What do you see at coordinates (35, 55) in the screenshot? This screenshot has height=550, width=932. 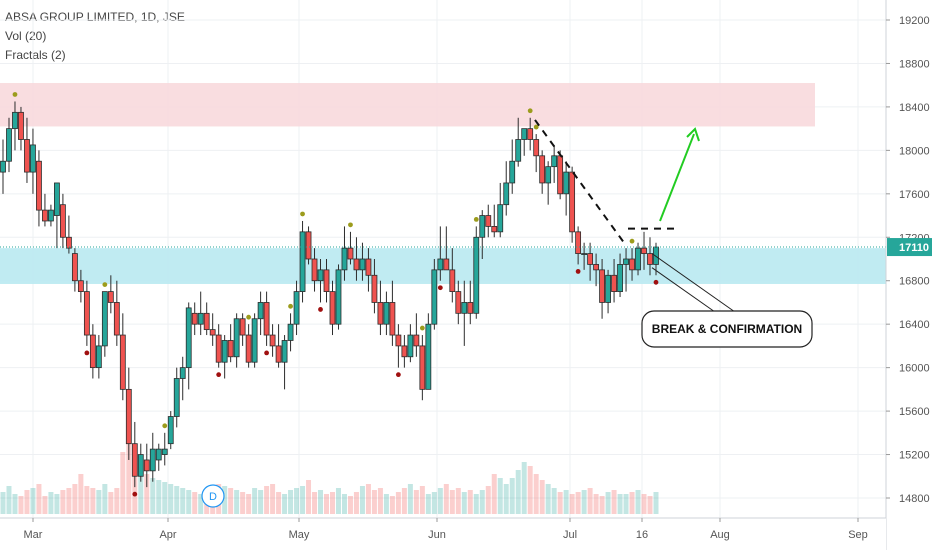 I see `indicator-fractals: Fractals (2)` at bounding box center [35, 55].